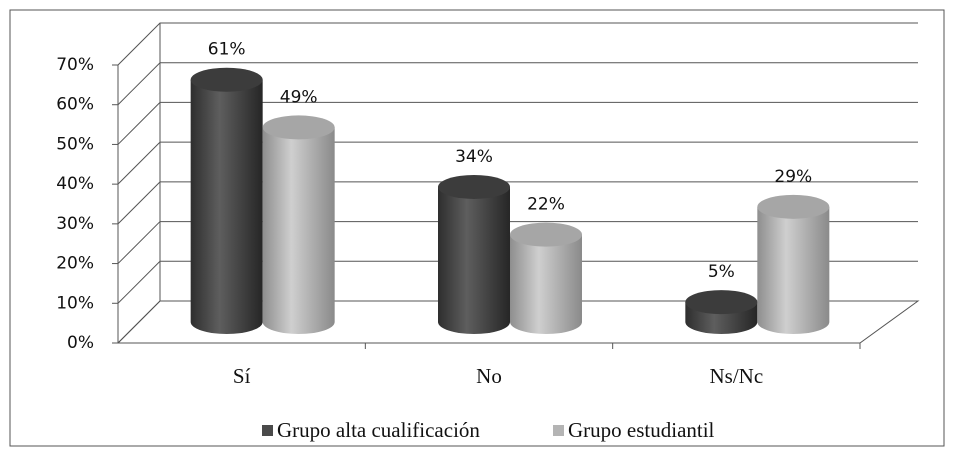  What do you see at coordinates (75, 184) in the screenshot?
I see `y-tick-label: 40%` at bounding box center [75, 184].